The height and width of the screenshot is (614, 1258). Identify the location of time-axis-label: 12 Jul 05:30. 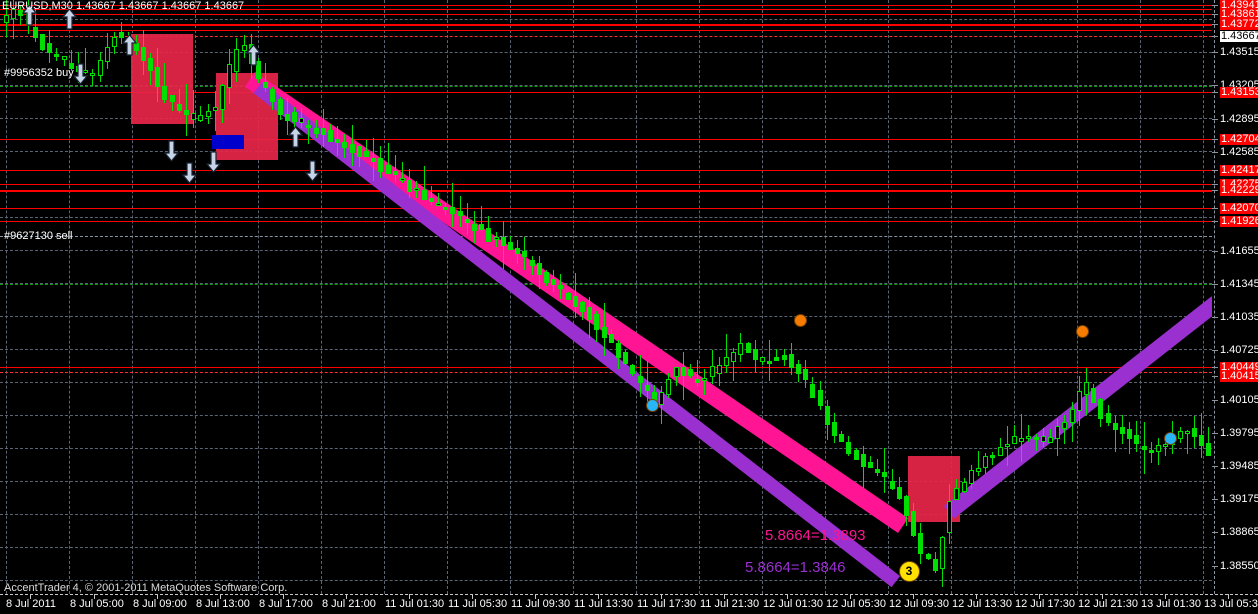
(856, 604).